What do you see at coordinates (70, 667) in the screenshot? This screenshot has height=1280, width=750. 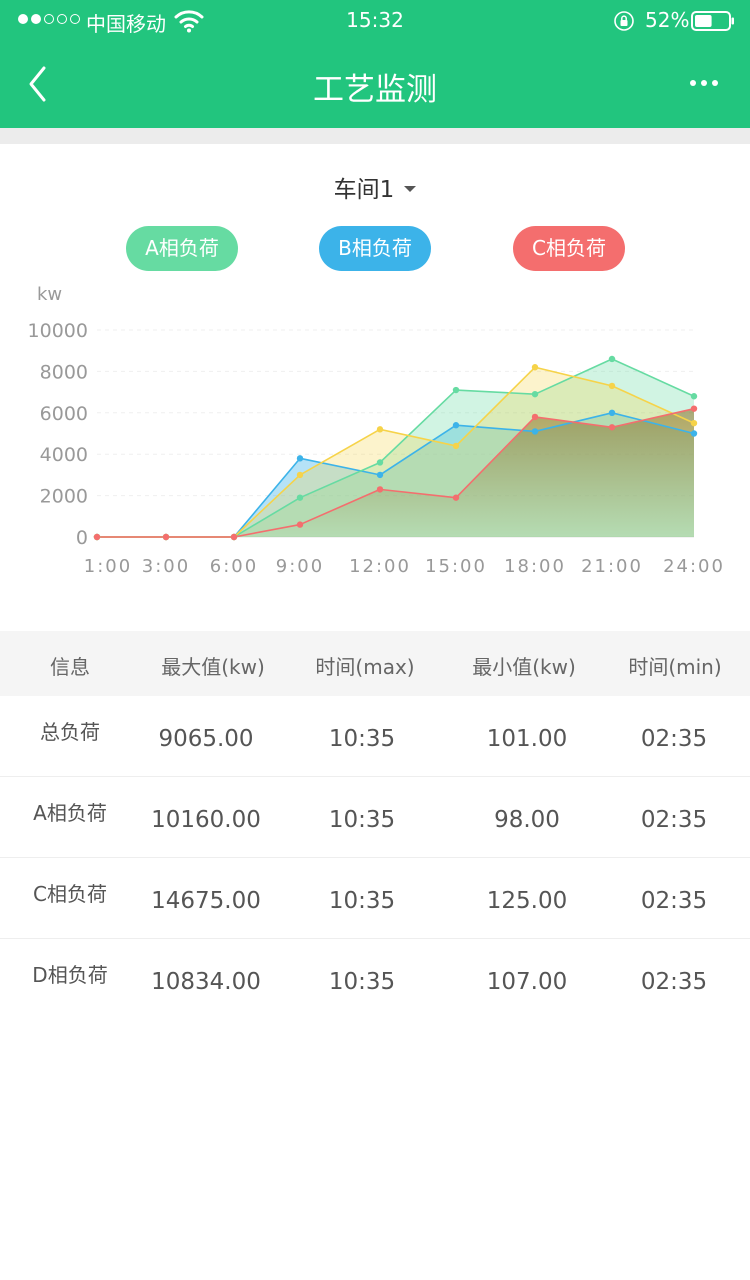 I see `column-header: 信息` at bounding box center [70, 667].